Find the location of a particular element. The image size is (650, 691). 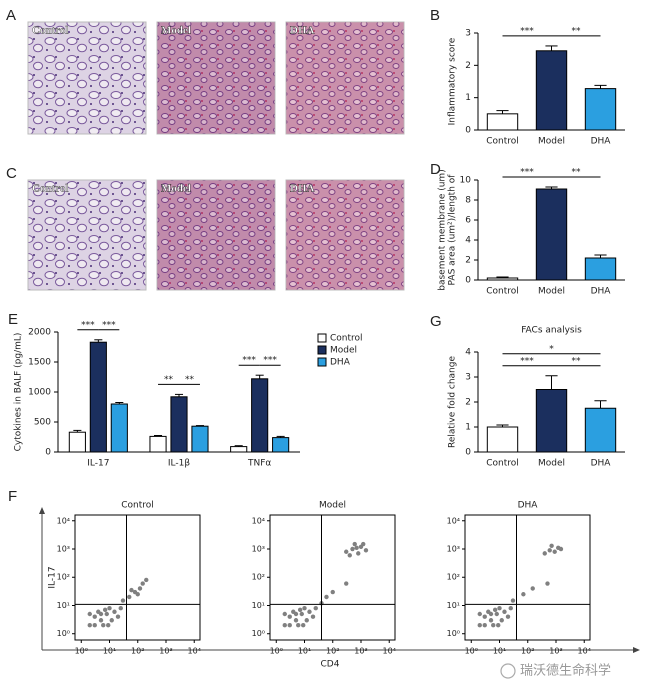

y-tick-label: 1 is located at coordinates (468, 98).